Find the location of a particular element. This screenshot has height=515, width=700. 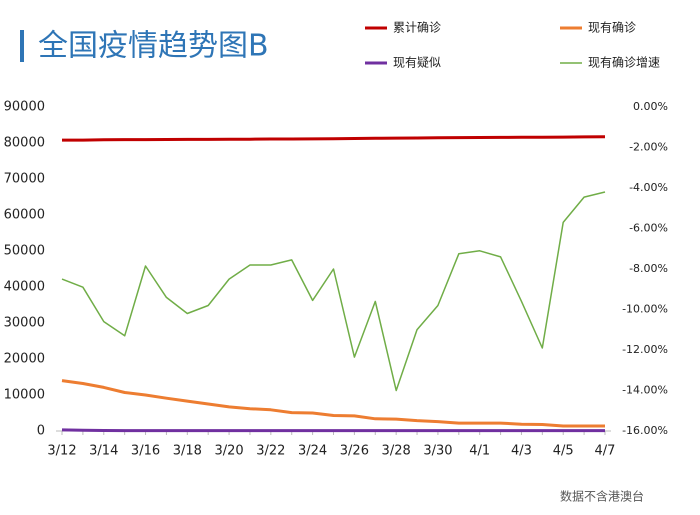

x-tick-label: 3/24 is located at coordinates (312, 451).